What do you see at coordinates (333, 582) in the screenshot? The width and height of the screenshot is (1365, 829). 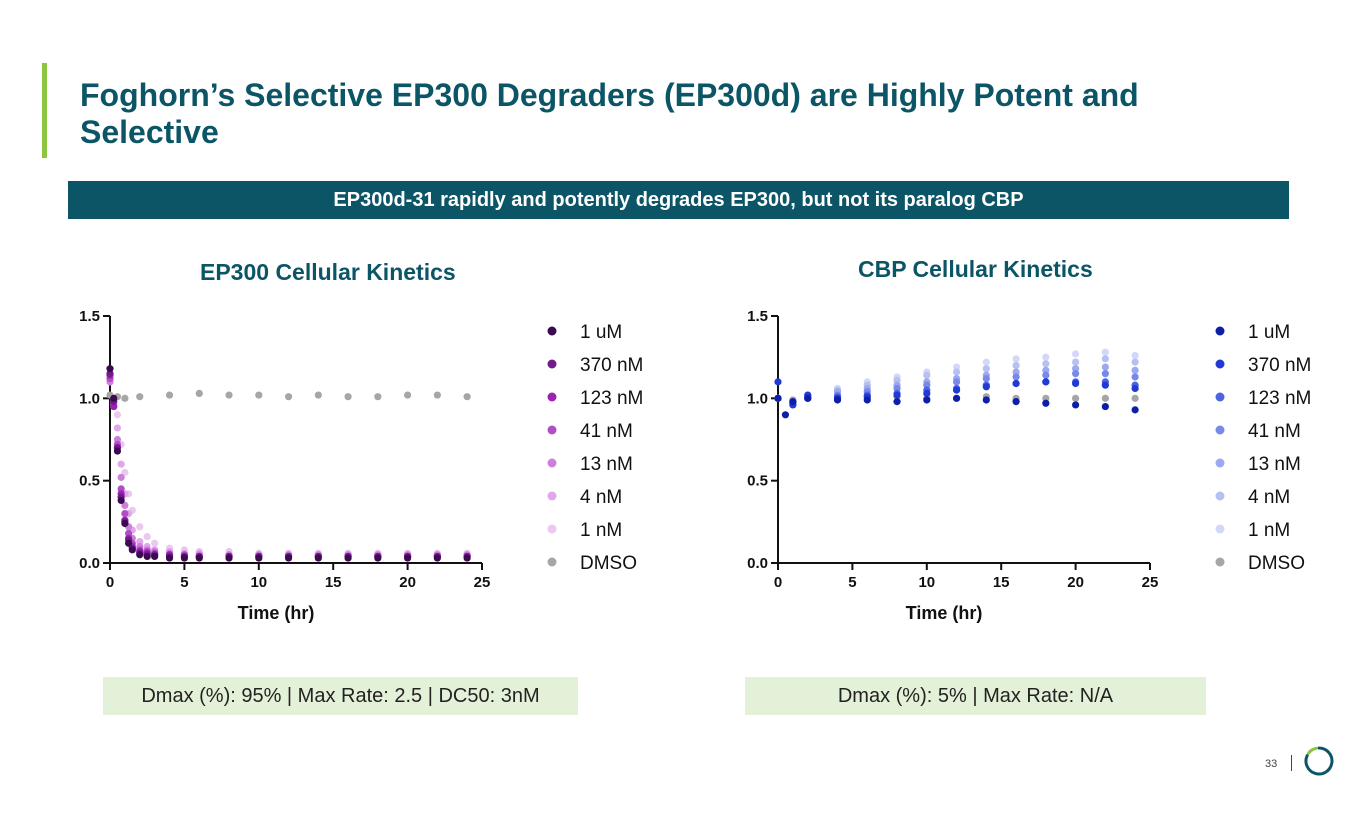 I see `ep300-x-tick-label: 15` at bounding box center [333, 582].